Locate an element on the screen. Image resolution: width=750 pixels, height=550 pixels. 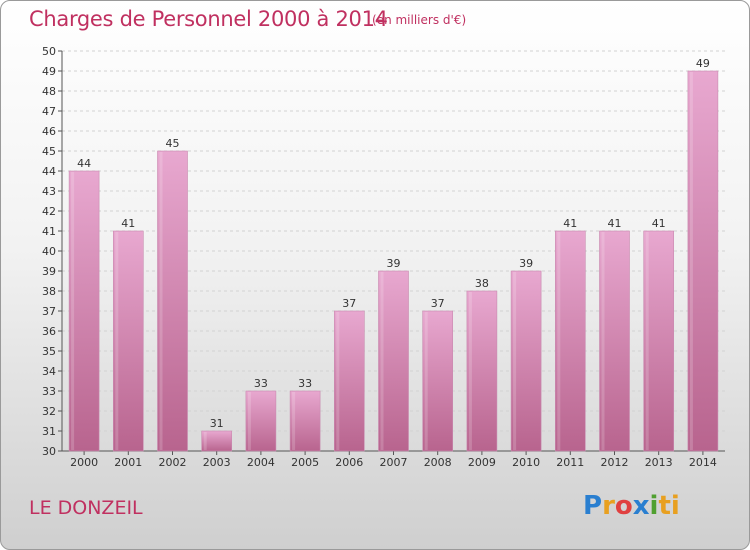
bar-2014 is located at coordinates (703, 261).